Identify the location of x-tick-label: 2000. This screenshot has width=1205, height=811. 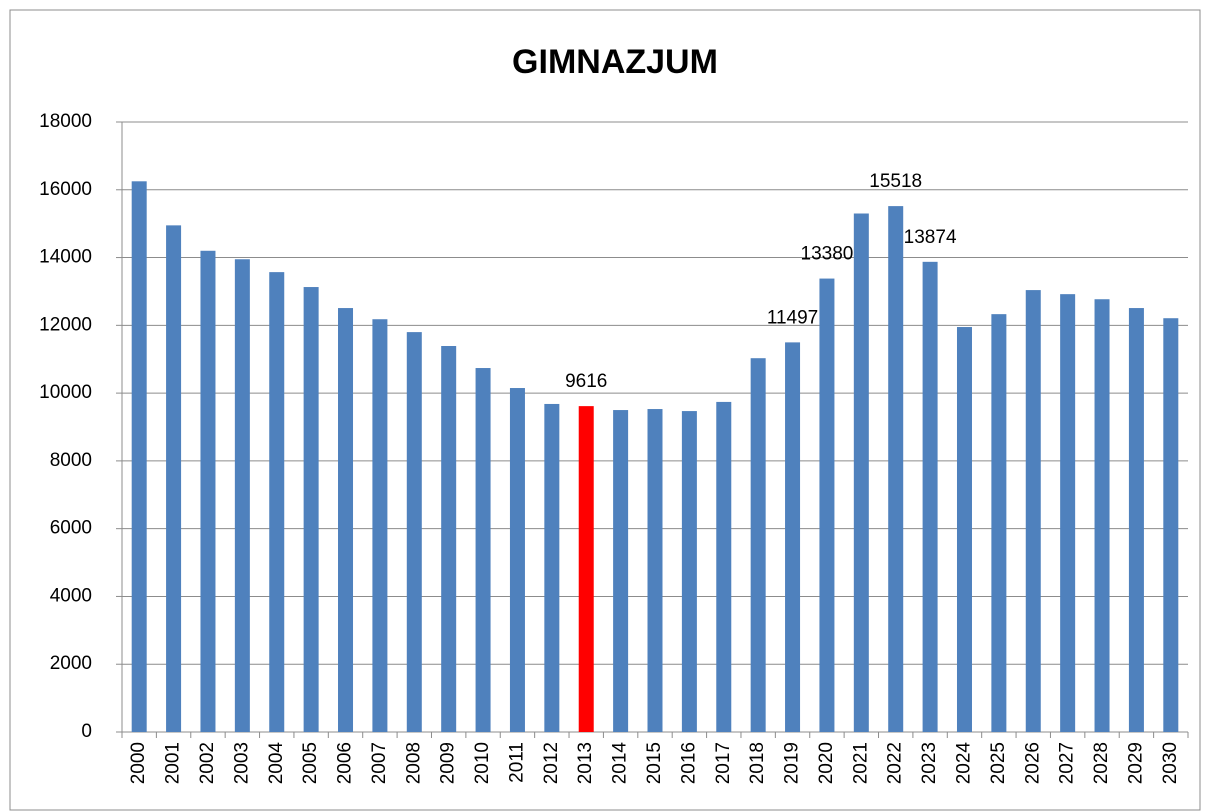
(138, 763).